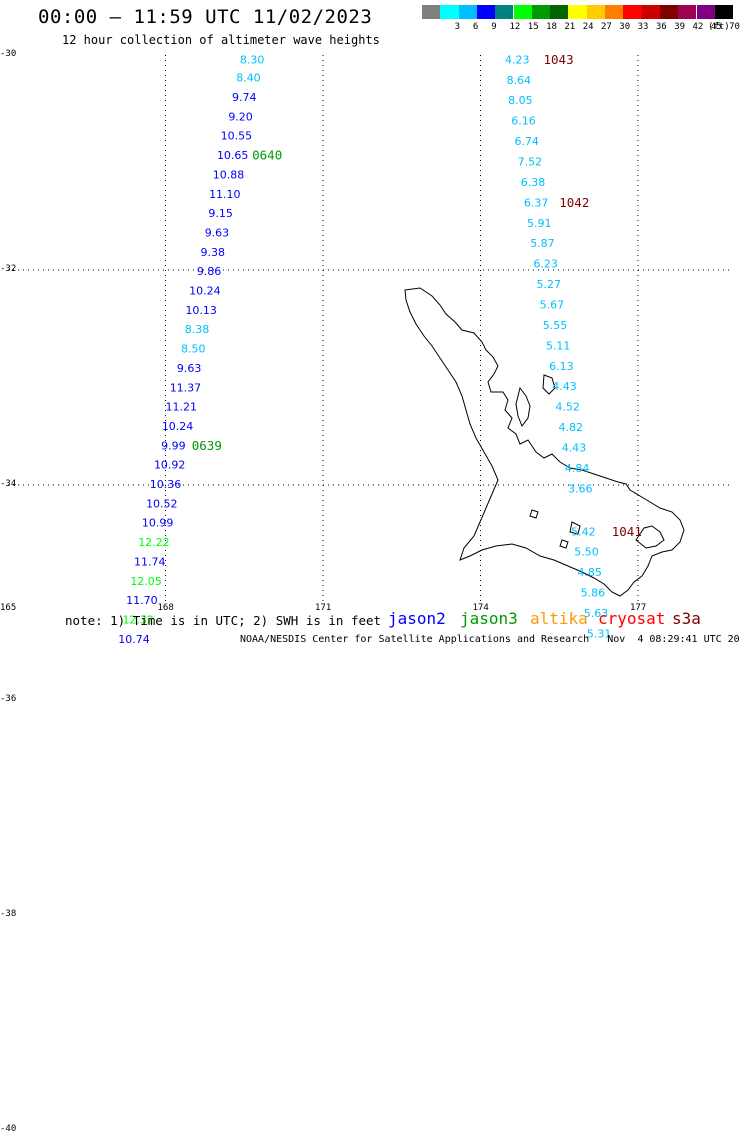 This screenshot has width=740, height=1134. I want to click on new-zealand-coastline, so click(544, 442).